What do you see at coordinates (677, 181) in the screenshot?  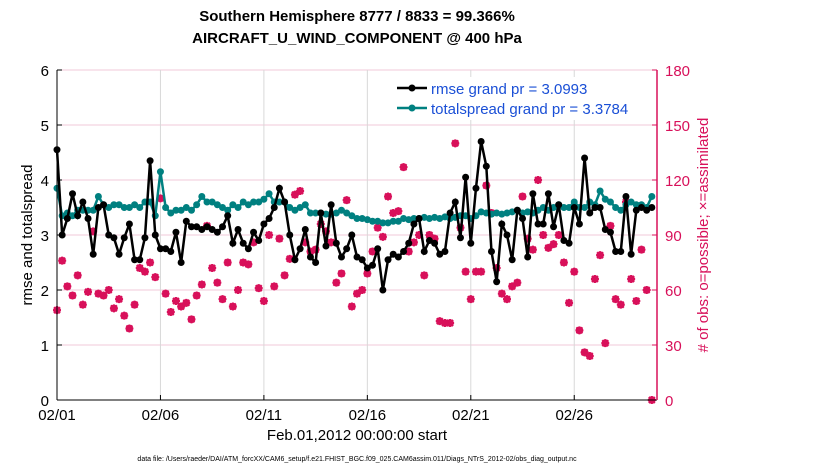 I see `y-right-tick-label: 120` at bounding box center [677, 181].